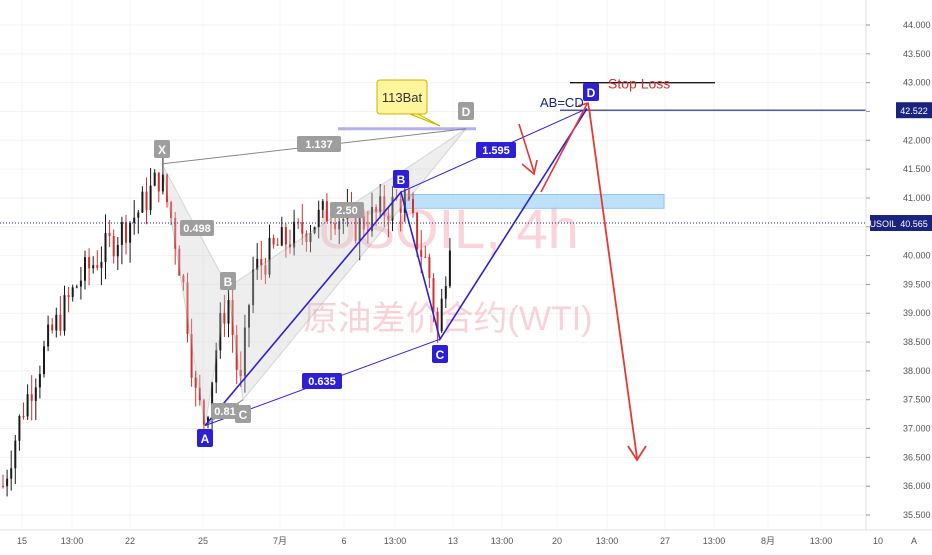  I want to click on price-tick-label: 41.000, so click(917, 198).